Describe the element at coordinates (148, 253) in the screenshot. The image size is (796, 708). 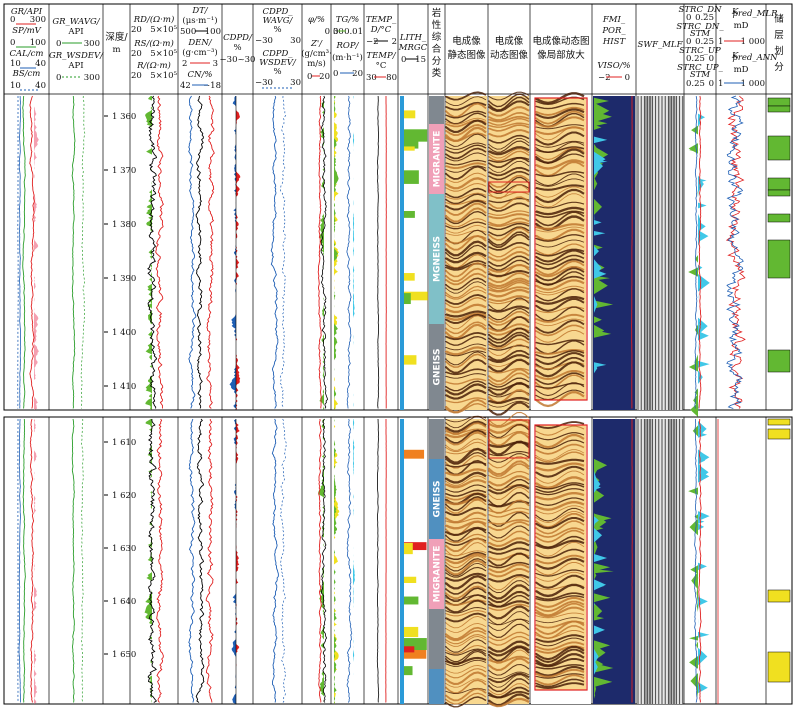
I see `resistivity-fill` at that location.